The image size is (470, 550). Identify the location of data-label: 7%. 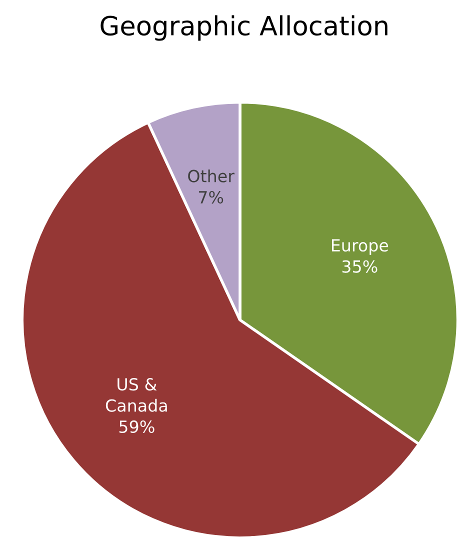
(211, 197).